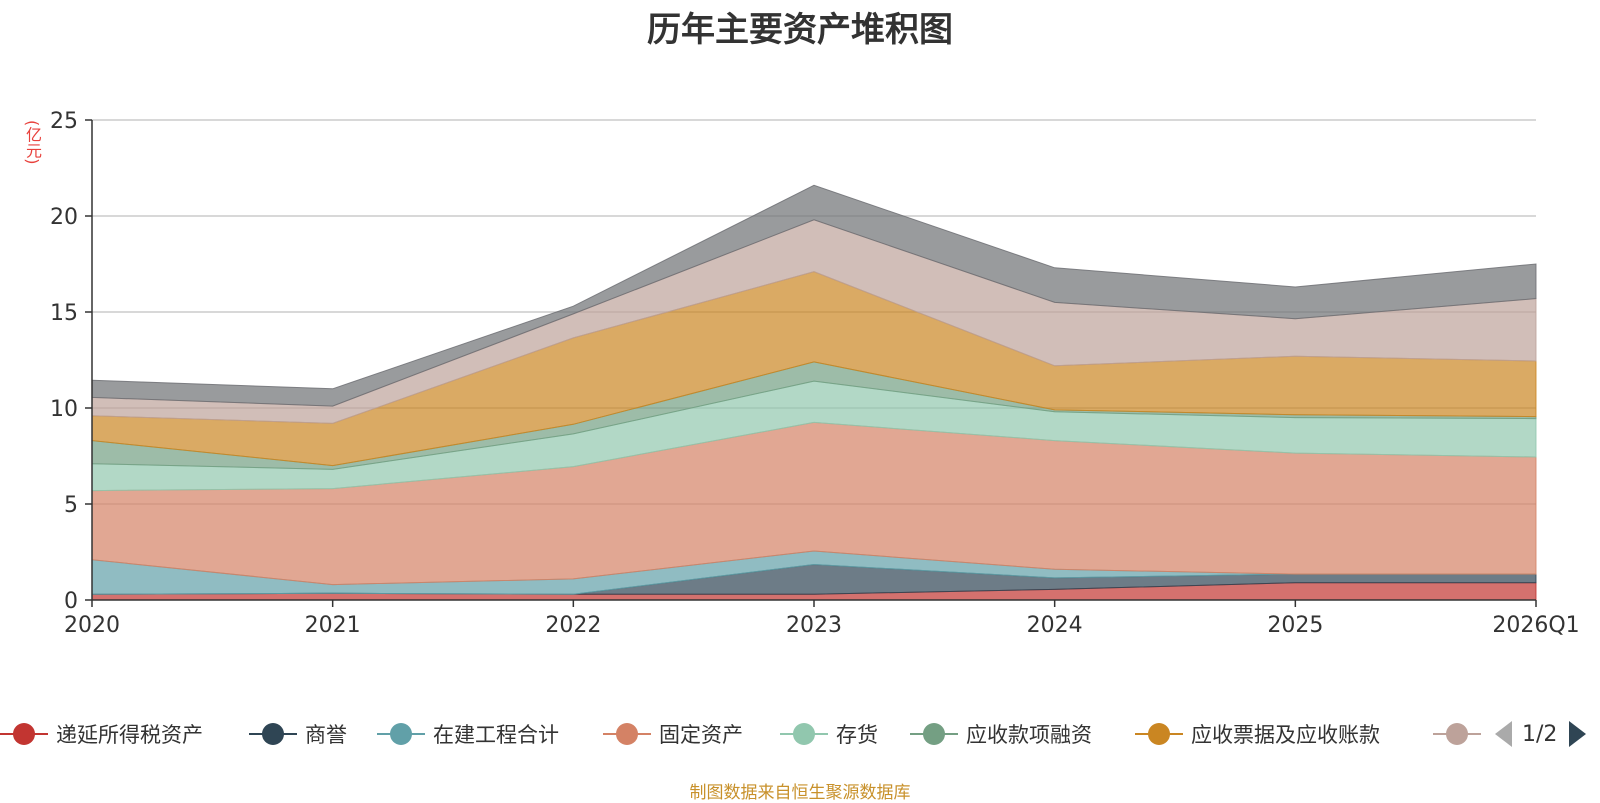 The image size is (1600, 803). Describe the element at coordinates (333, 625) in the screenshot. I see `x-tick-label: 2021` at that location.